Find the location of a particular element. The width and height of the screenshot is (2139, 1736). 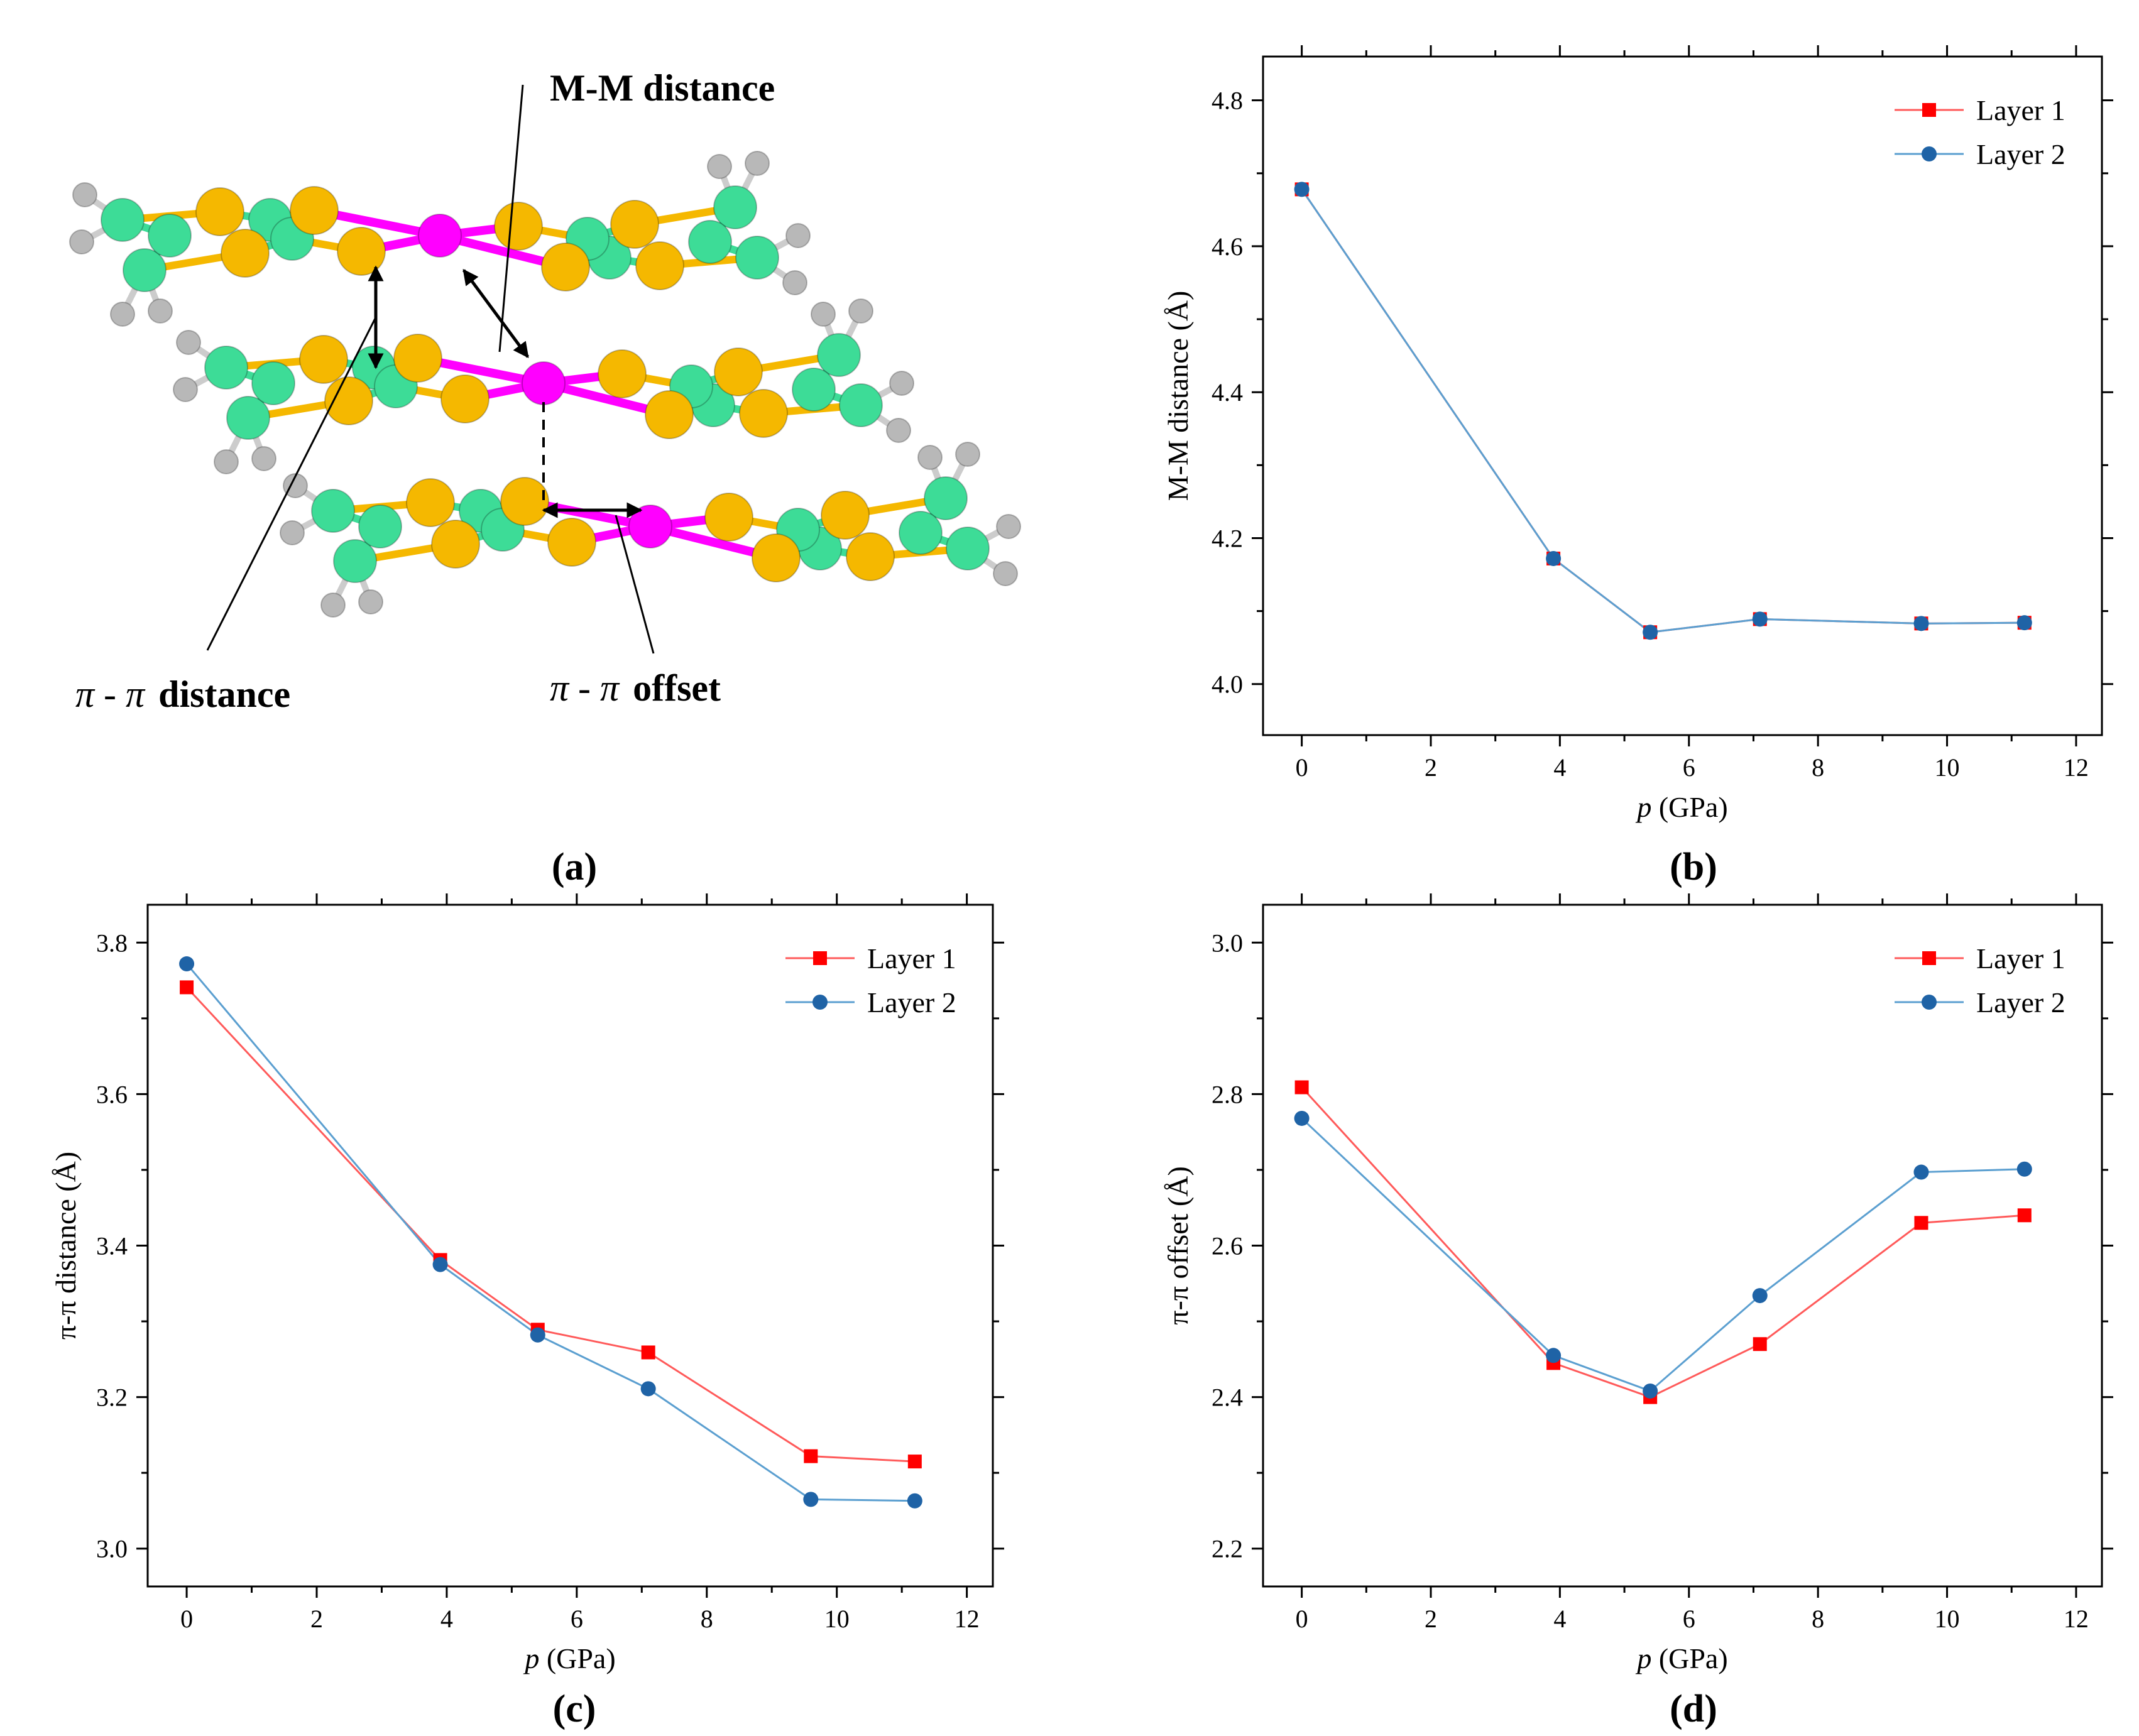

y-tick-label: 4.4 is located at coordinates (1227, 392).